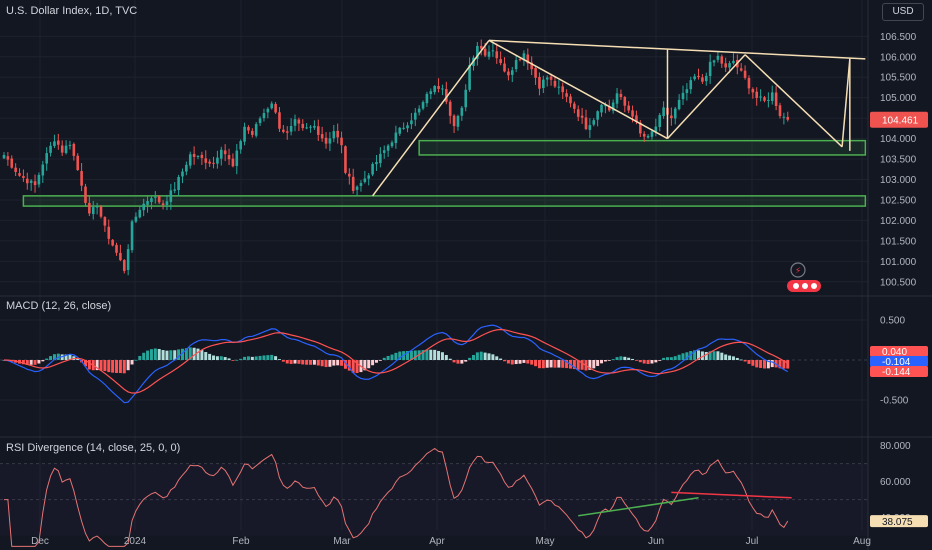  Describe the element at coordinates (903, 12) in the screenshot. I see `currency-button: USD` at that location.